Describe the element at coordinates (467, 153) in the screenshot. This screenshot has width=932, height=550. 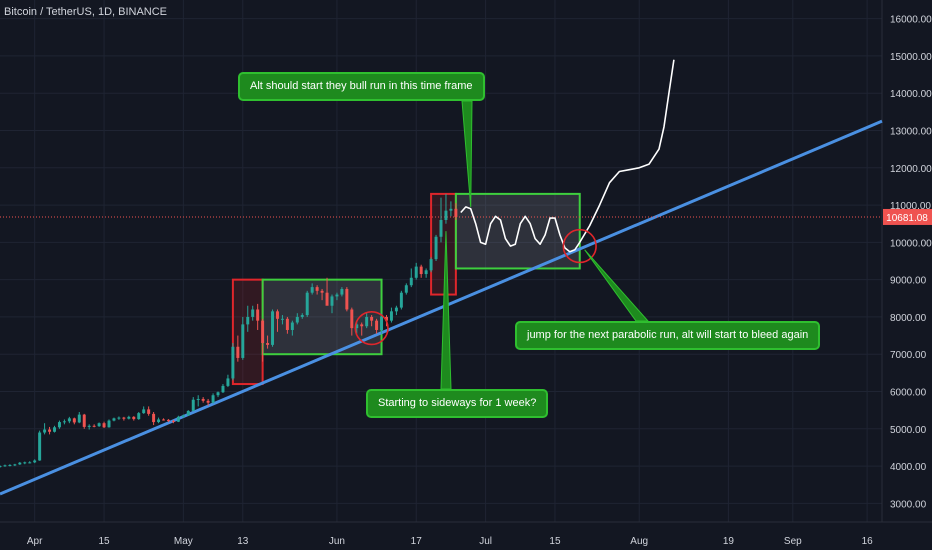
I see `annotation-pointer` at that location.